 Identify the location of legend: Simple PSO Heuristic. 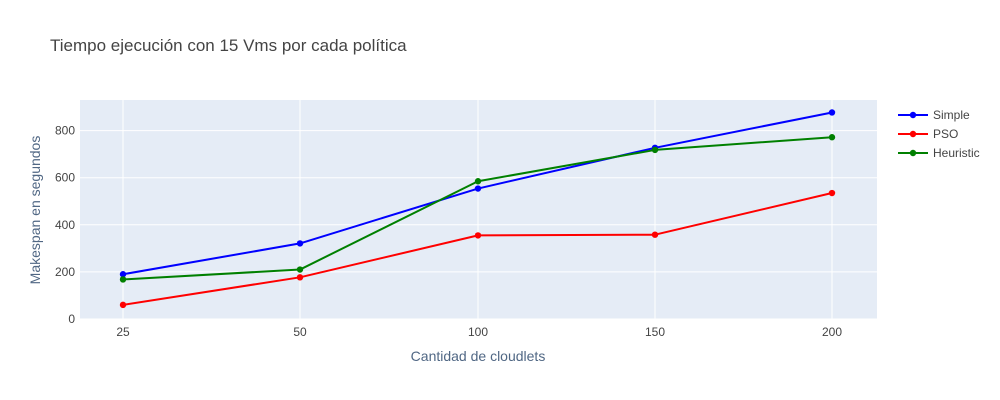
(939, 134).